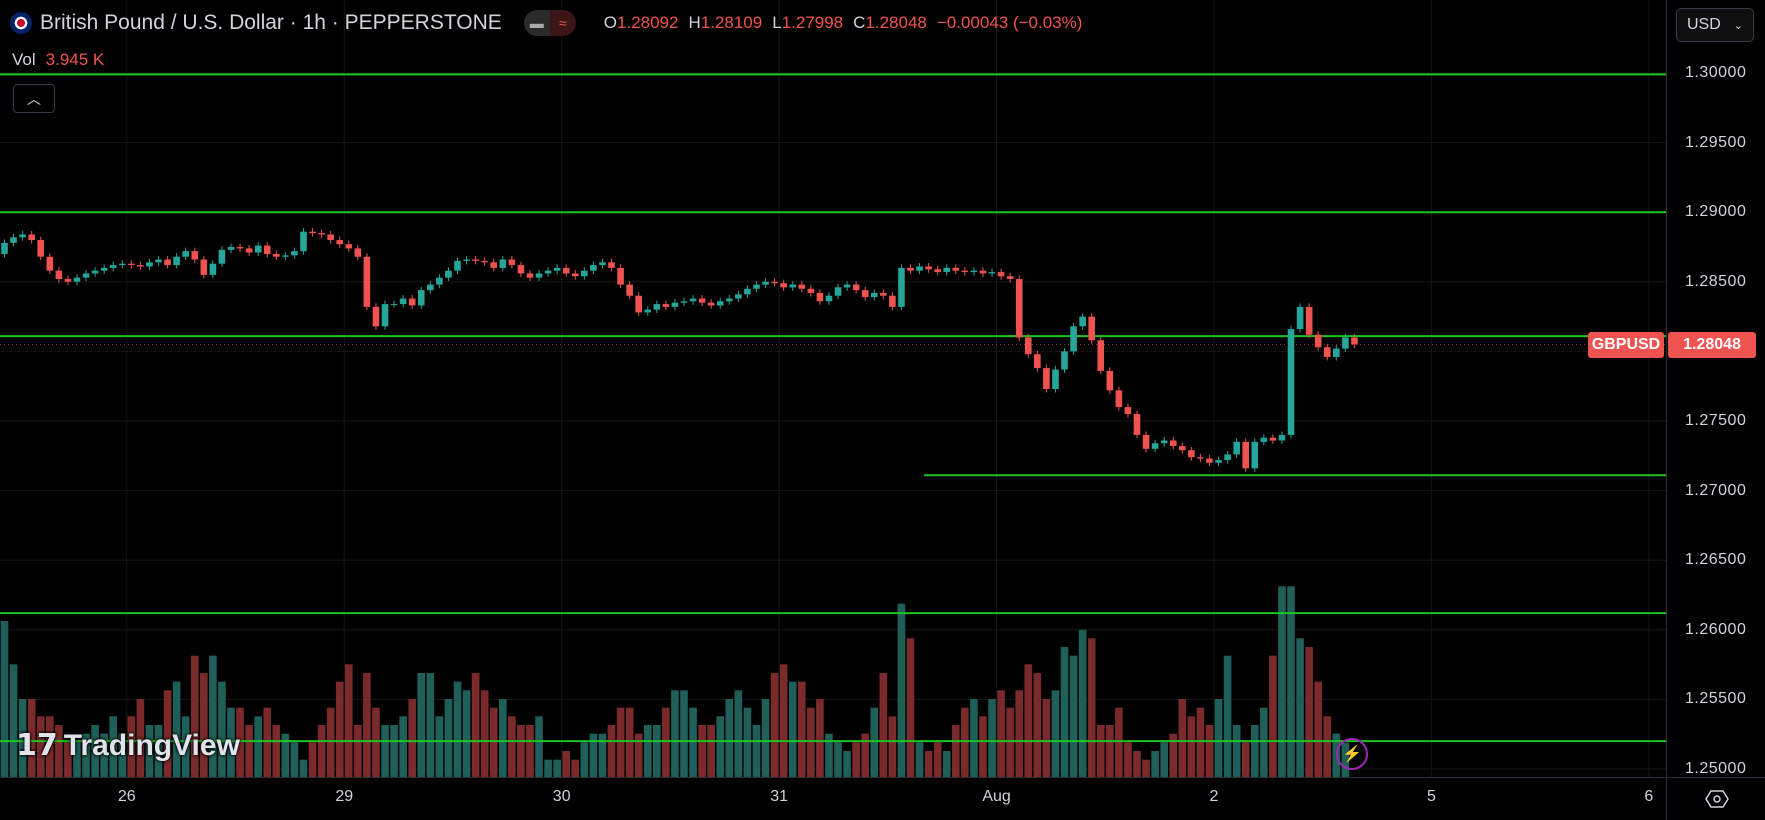 The image size is (1765, 820). What do you see at coordinates (1716, 72) in the screenshot?
I see `price-tick: 1.30000` at bounding box center [1716, 72].